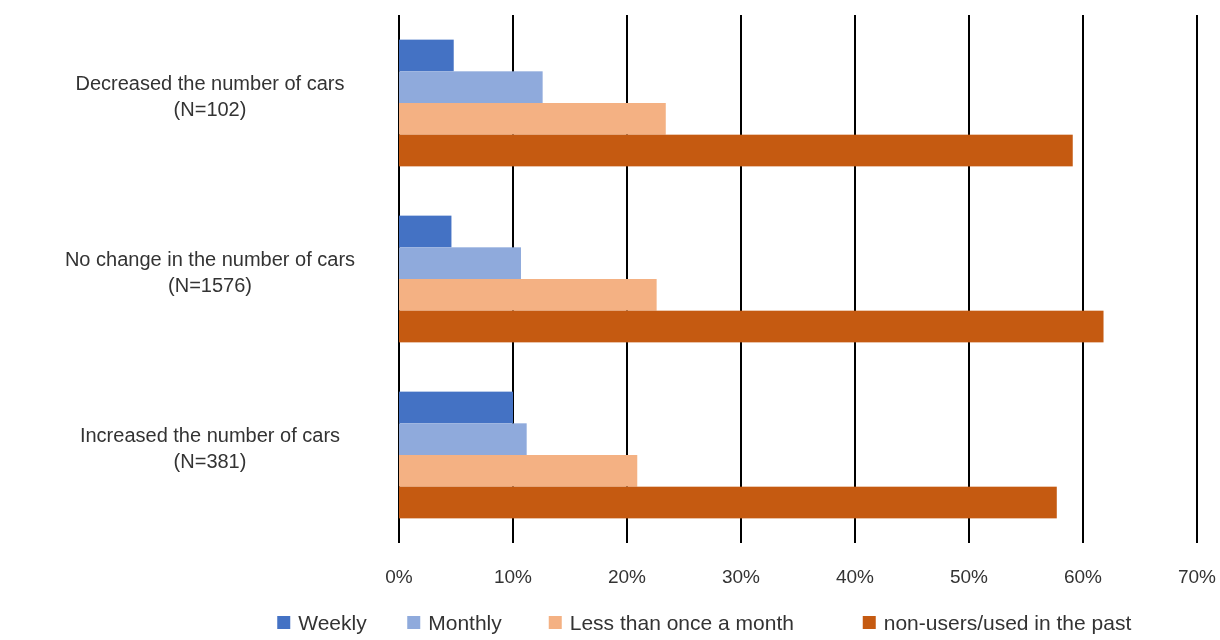  I want to click on x-tick-label: 10%, so click(513, 576).